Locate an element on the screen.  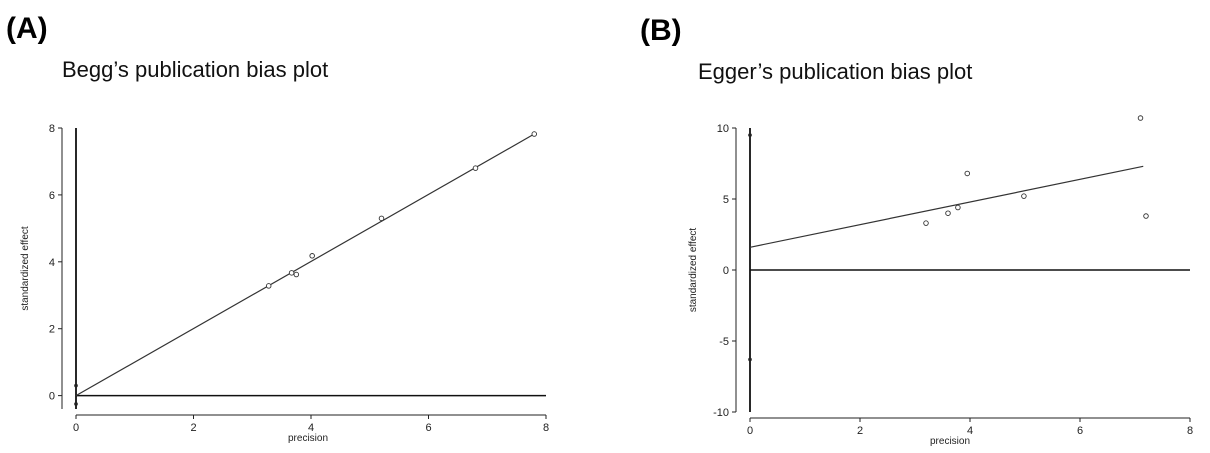
panel-b-letter: (B) is located at coordinates (661, 30).